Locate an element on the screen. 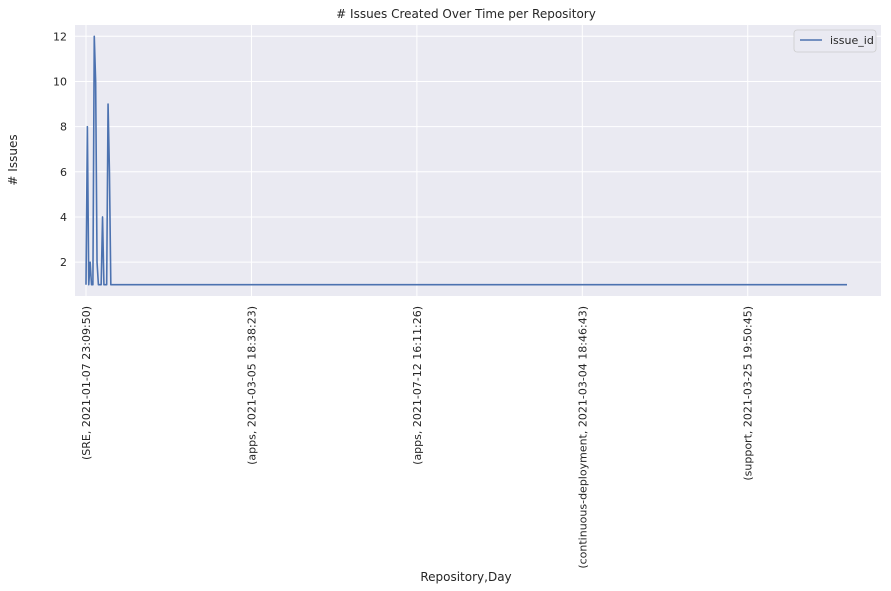 The height and width of the screenshot is (591, 891). x-tick-label: (support, 2021-03-25 19:50:45) is located at coordinates (748, 393).